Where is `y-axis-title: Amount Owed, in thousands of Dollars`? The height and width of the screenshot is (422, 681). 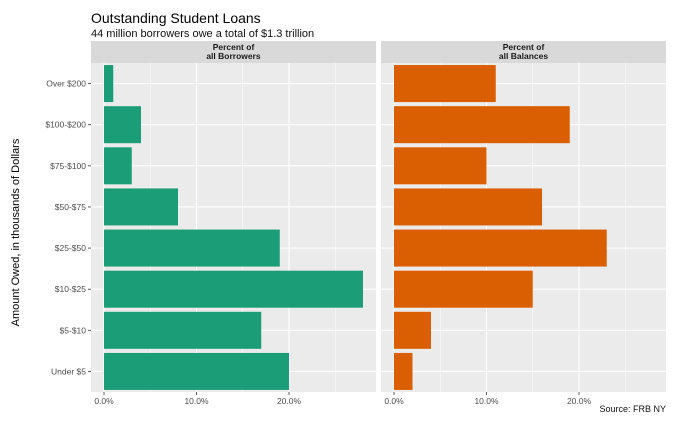
y-axis-title: Amount Owed, in thousands of Dollars is located at coordinates (16, 232).